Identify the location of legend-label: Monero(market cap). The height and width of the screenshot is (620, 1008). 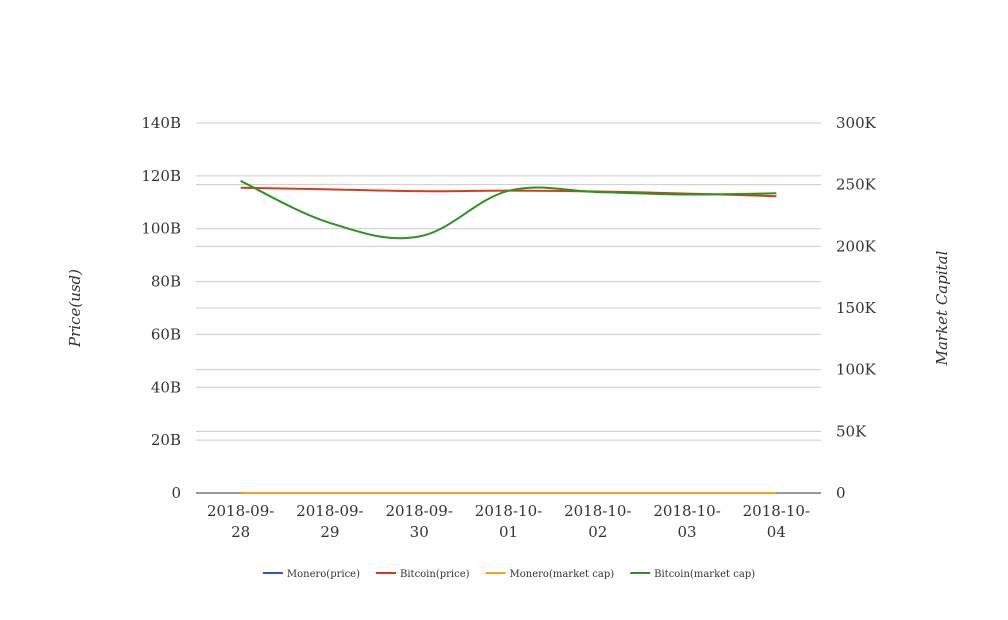
(562, 574).